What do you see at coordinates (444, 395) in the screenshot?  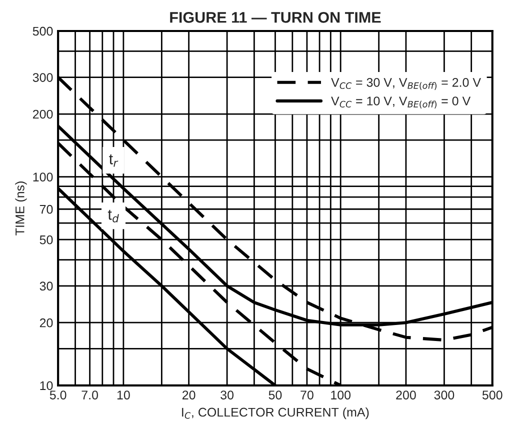 I see `x-tick-label: 300` at bounding box center [444, 395].